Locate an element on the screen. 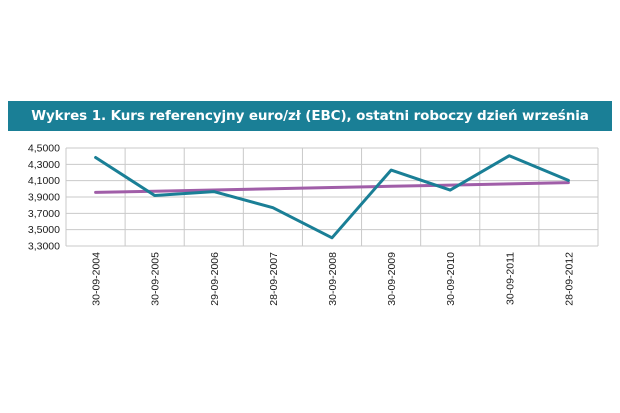 The image size is (620, 413). series-line-trend is located at coordinates (332, 187).